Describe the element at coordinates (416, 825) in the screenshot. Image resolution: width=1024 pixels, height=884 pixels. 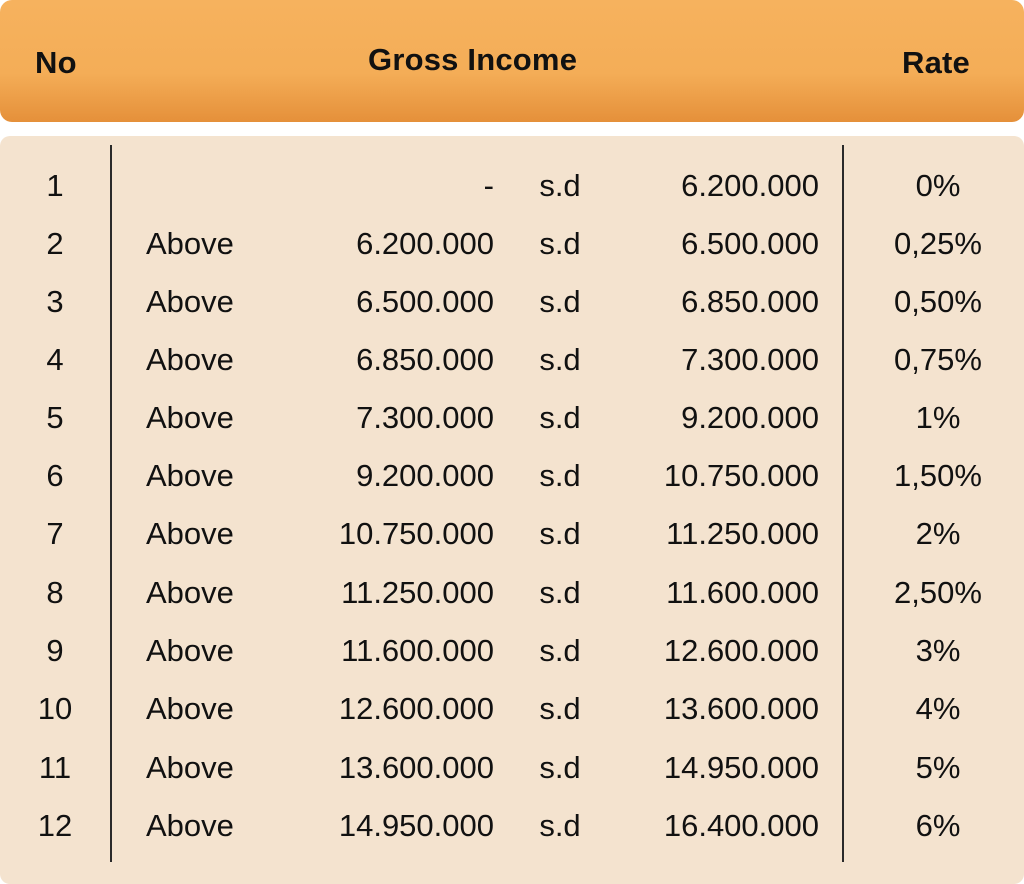
I see `row-from-amount: 14.950.000` at that location.